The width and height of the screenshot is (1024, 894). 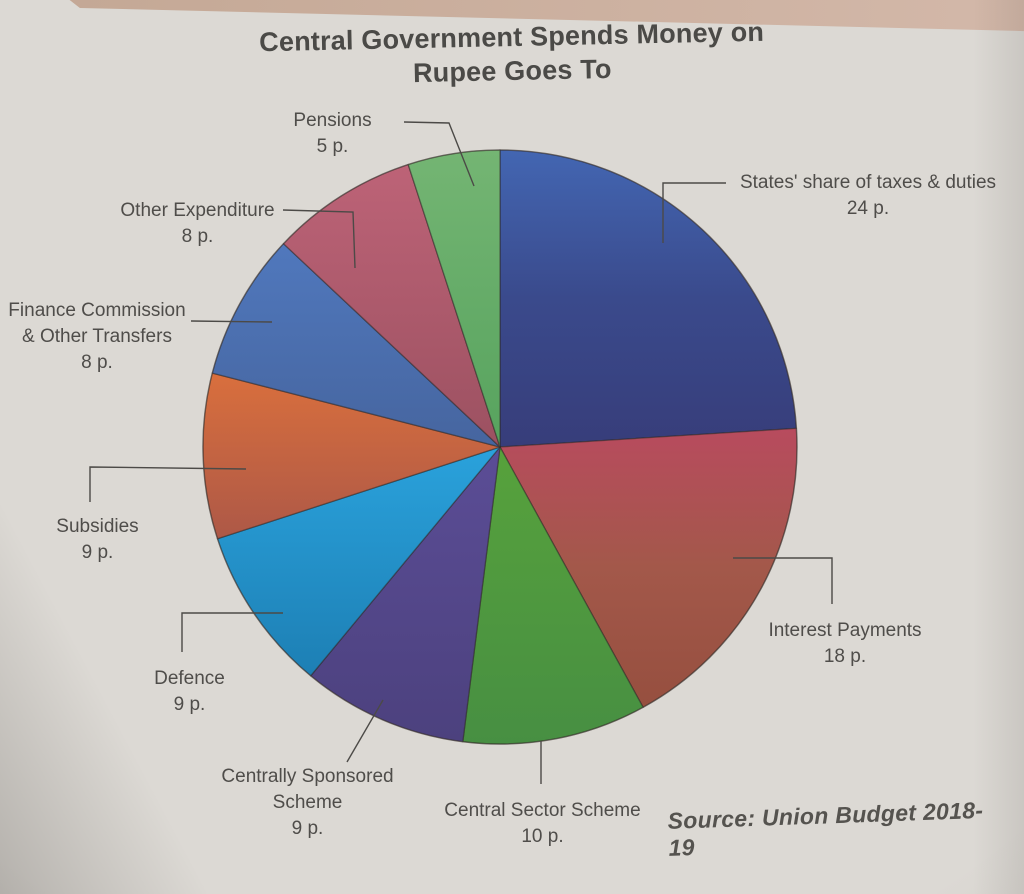 What do you see at coordinates (332, 146) in the screenshot?
I see `label-value: 5 p.` at bounding box center [332, 146].